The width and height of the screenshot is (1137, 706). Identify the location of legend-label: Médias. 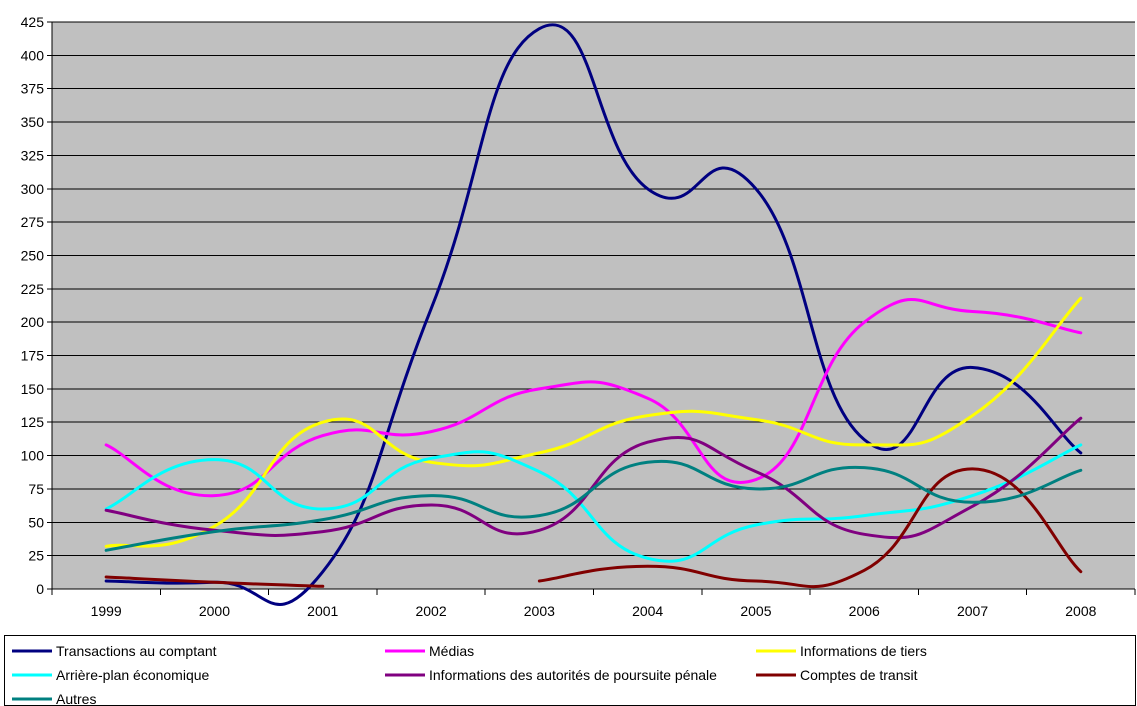
(451, 651).